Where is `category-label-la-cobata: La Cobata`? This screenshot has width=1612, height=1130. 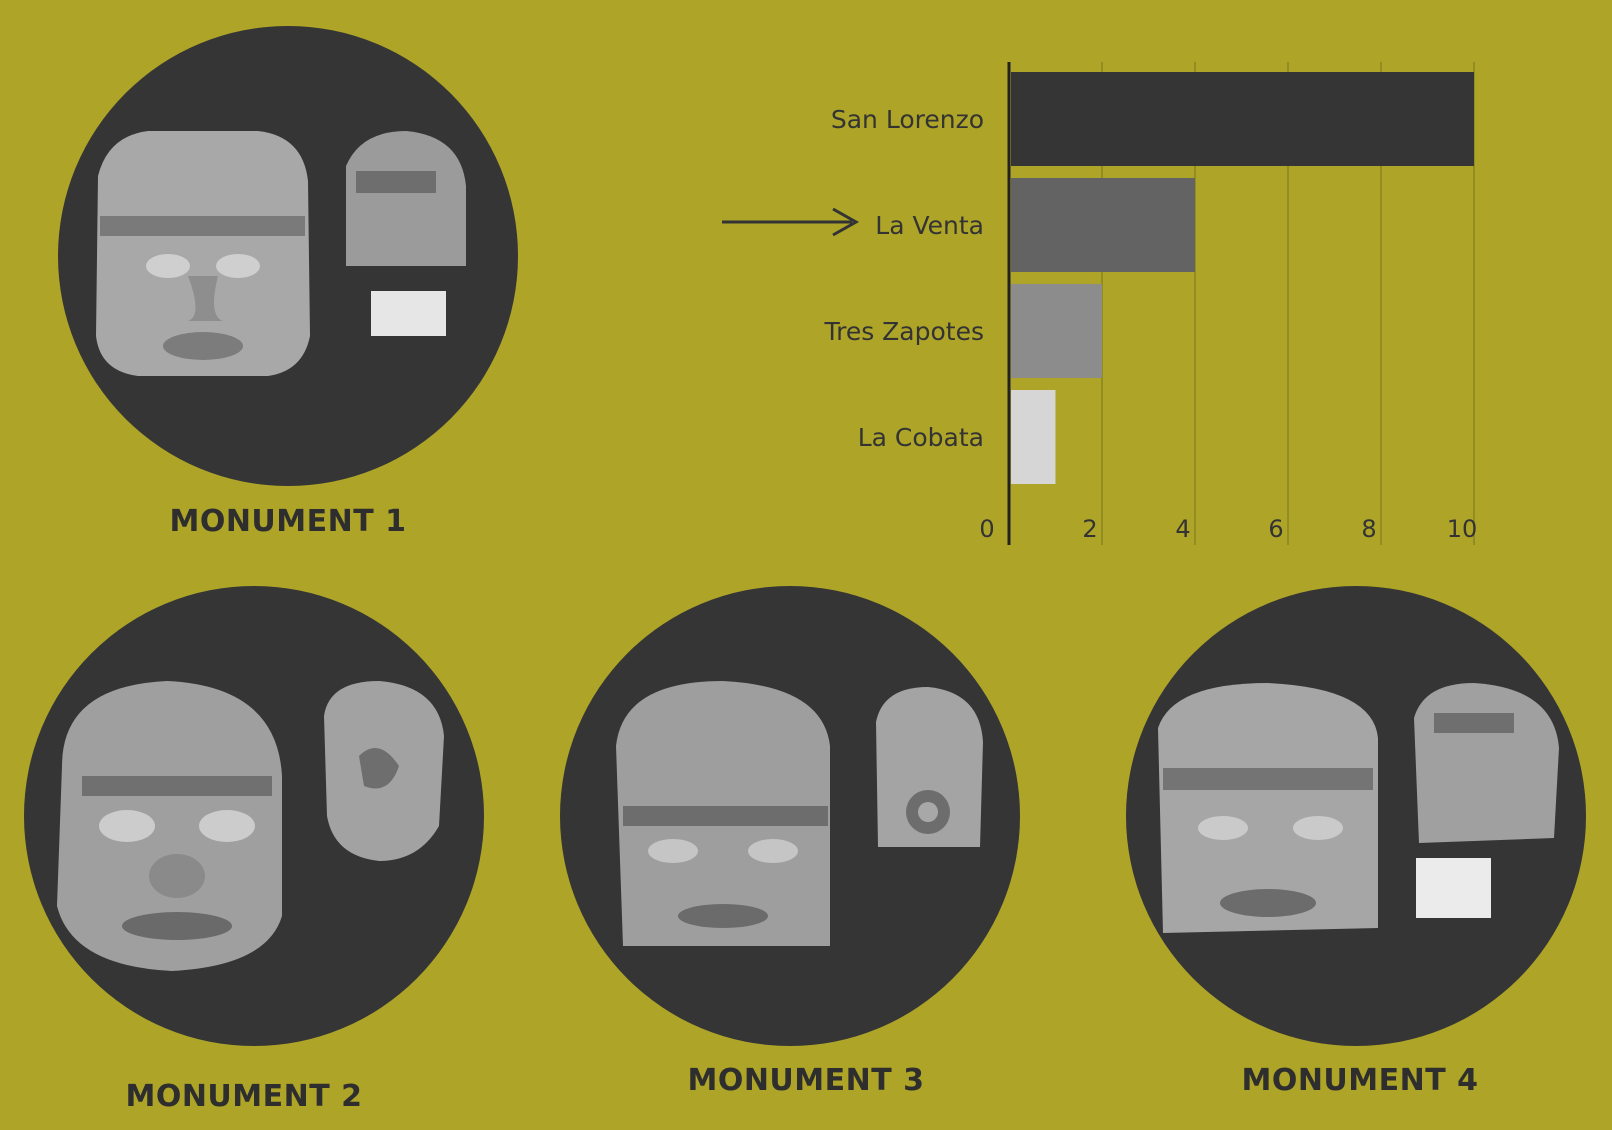
category-label-la-cobata: La Cobata is located at coordinates (921, 437).